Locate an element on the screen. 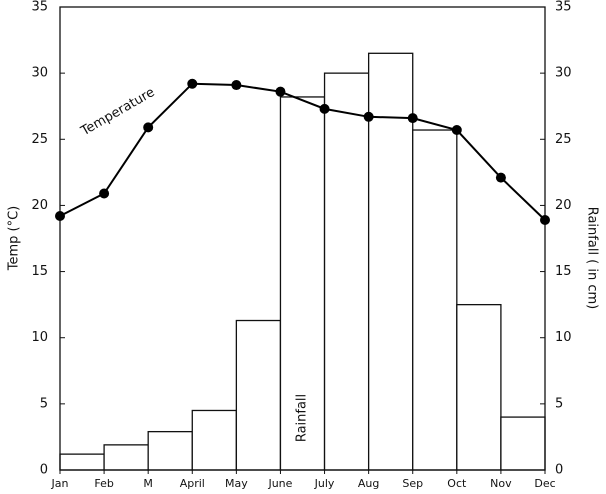 The width and height of the screenshot is (606, 494). y-tick-label: 25 is located at coordinates (39, 139).